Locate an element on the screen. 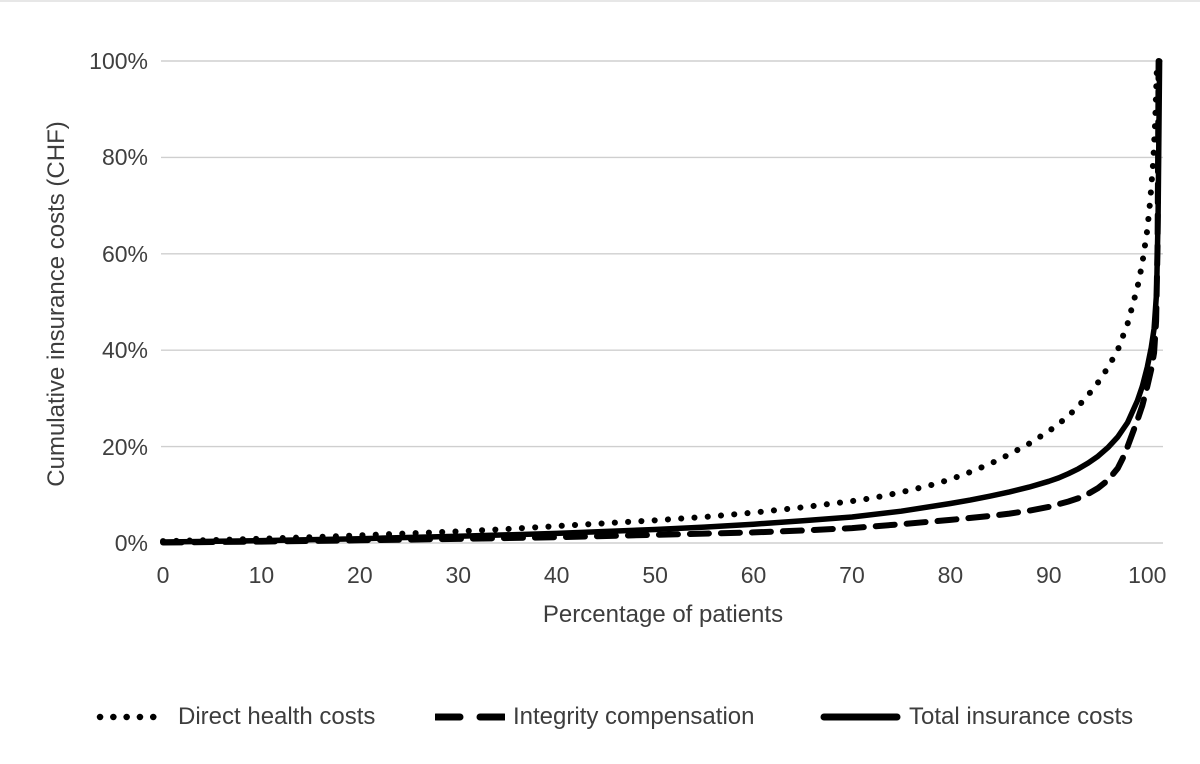 Image resolution: width=1200 pixels, height=764 pixels. legend-item-total-insurance-costs: Total insurance costs is located at coordinates (976, 717).